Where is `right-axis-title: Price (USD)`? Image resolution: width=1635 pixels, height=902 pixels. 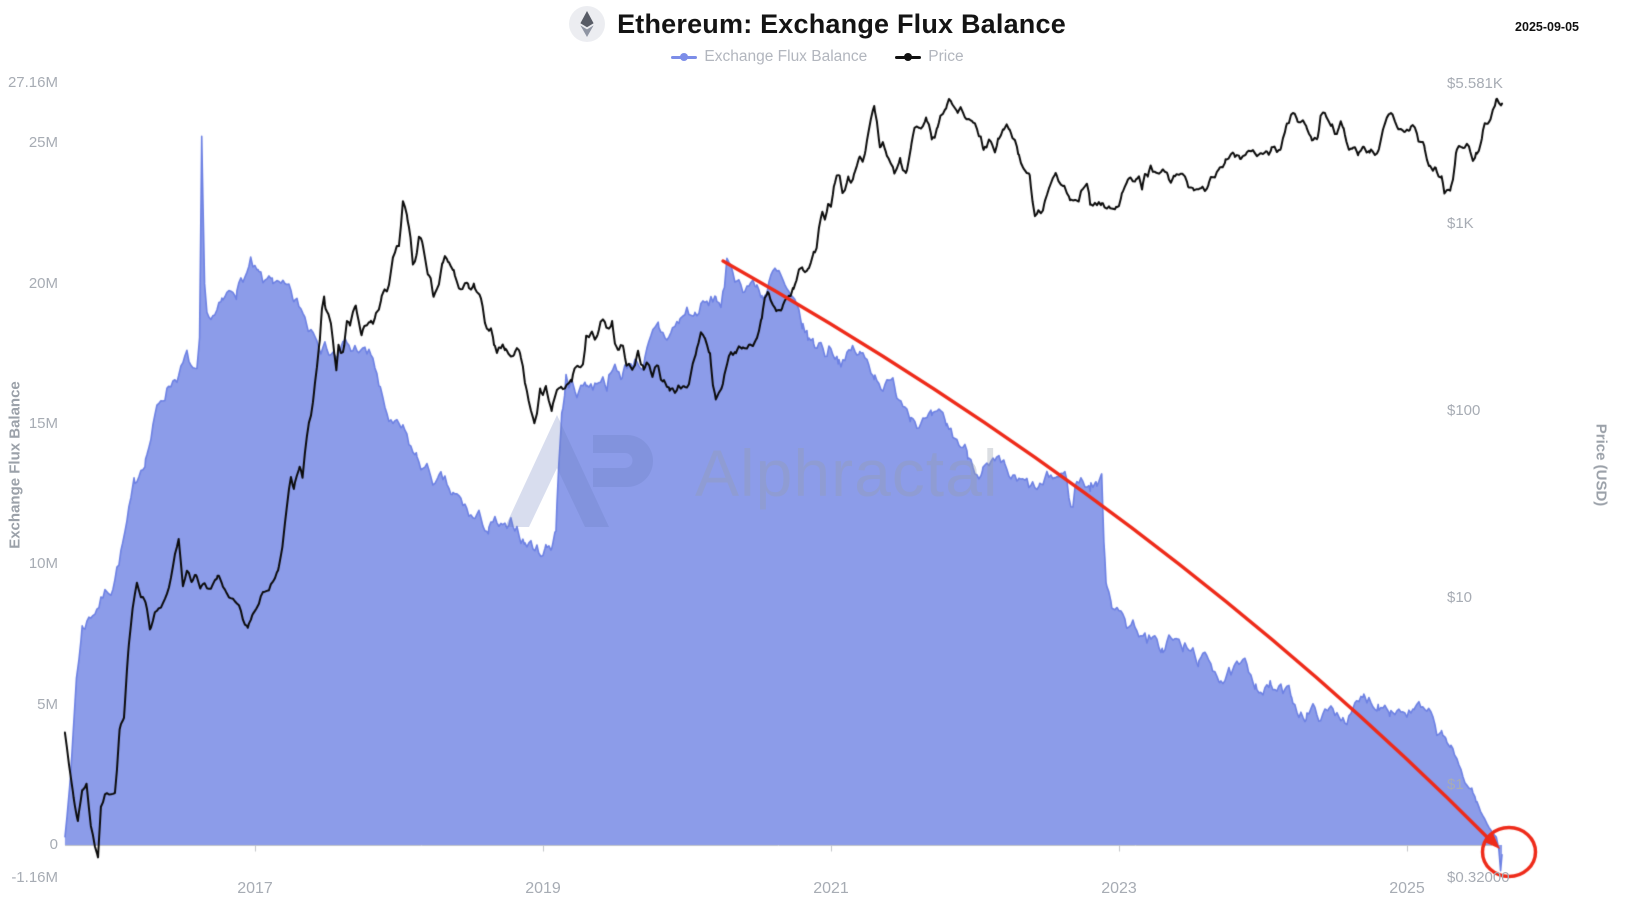 right-axis-title: Price (USD) is located at coordinates (1601, 465).